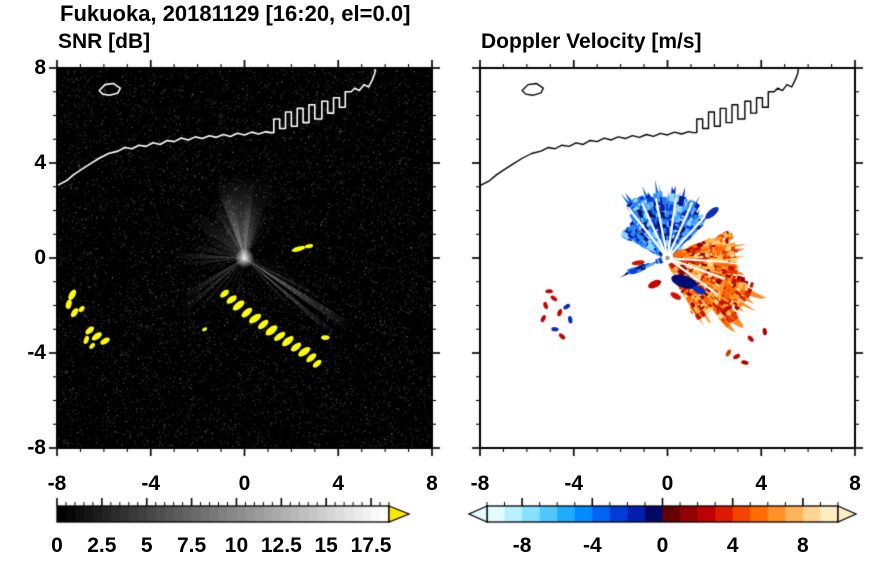 The height and width of the screenshot is (570, 870). Describe the element at coordinates (522, 545) in the screenshot. I see `doppler-colorbar-tick-label: -8` at that location.